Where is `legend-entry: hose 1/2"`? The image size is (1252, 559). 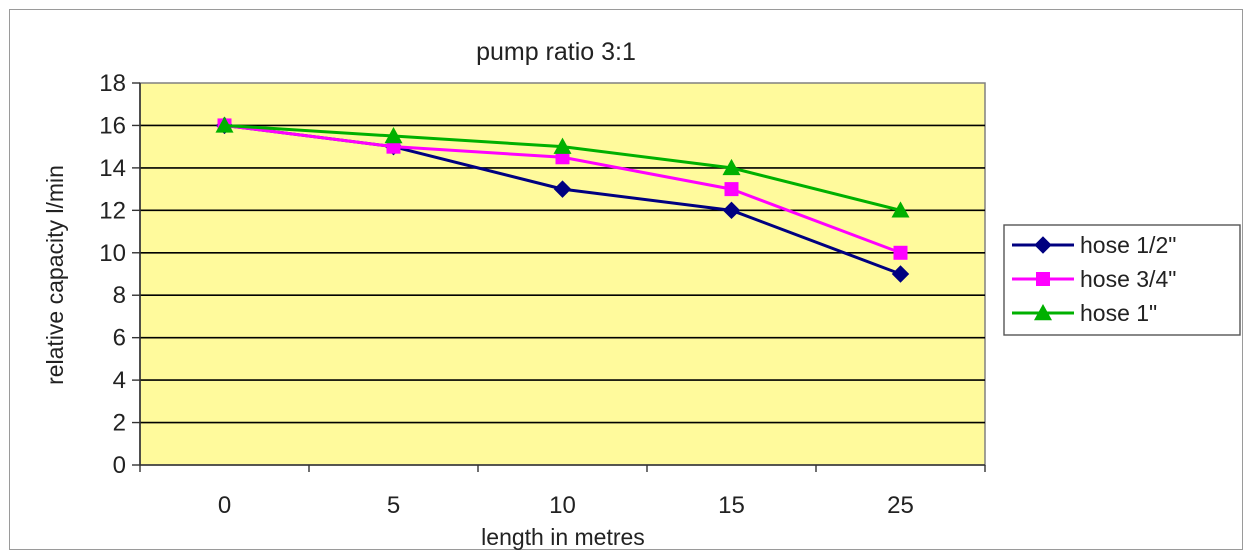 legend-entry: hose 1/2" is located at coordinates (1094, 245).